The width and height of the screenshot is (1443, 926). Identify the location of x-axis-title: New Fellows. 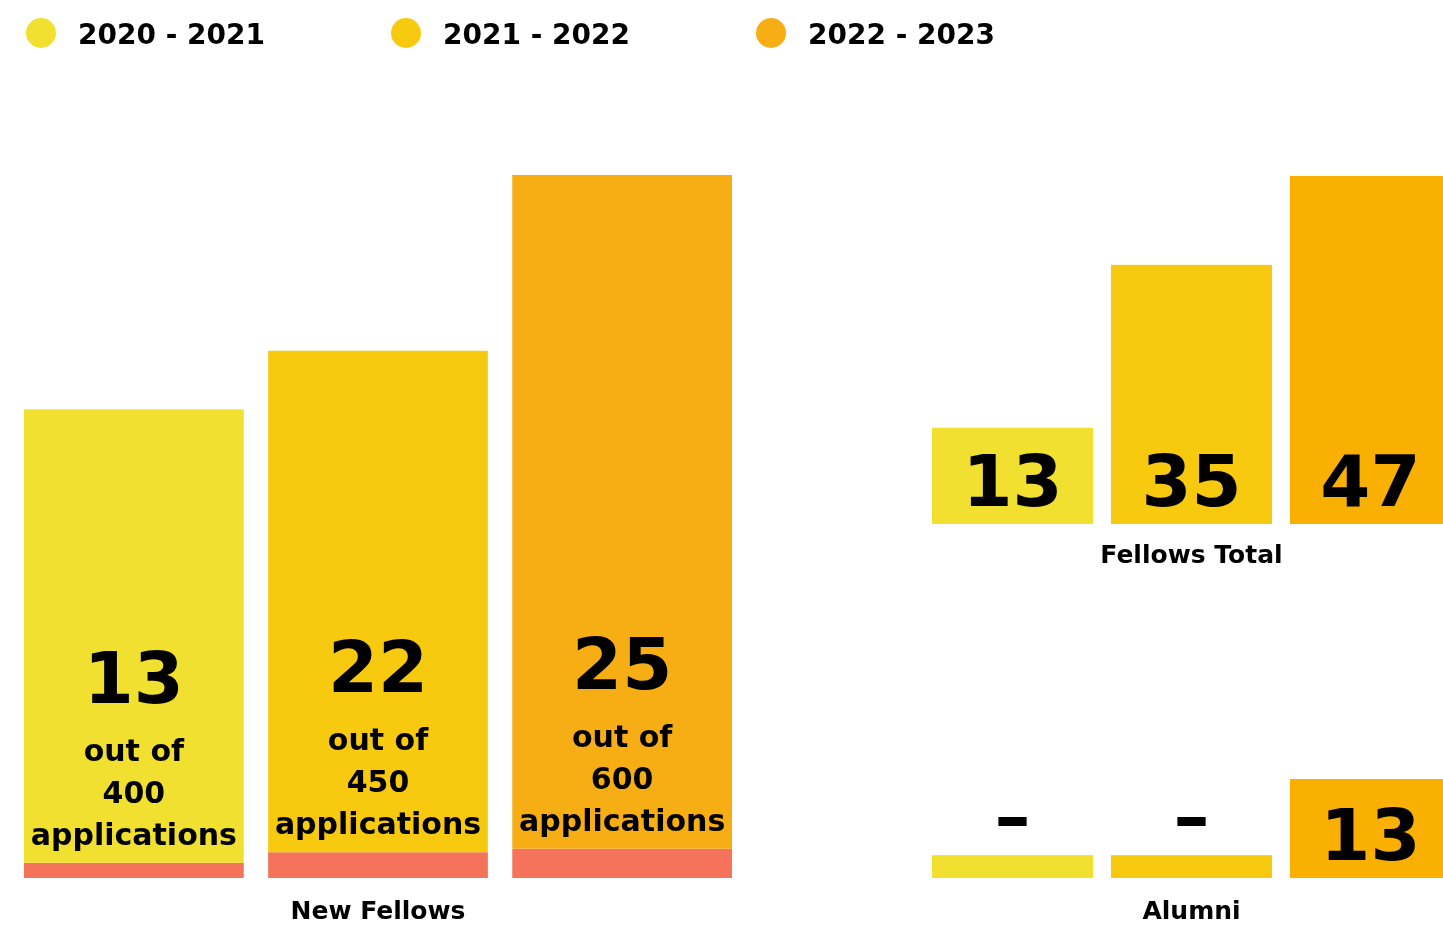
(378, 910).